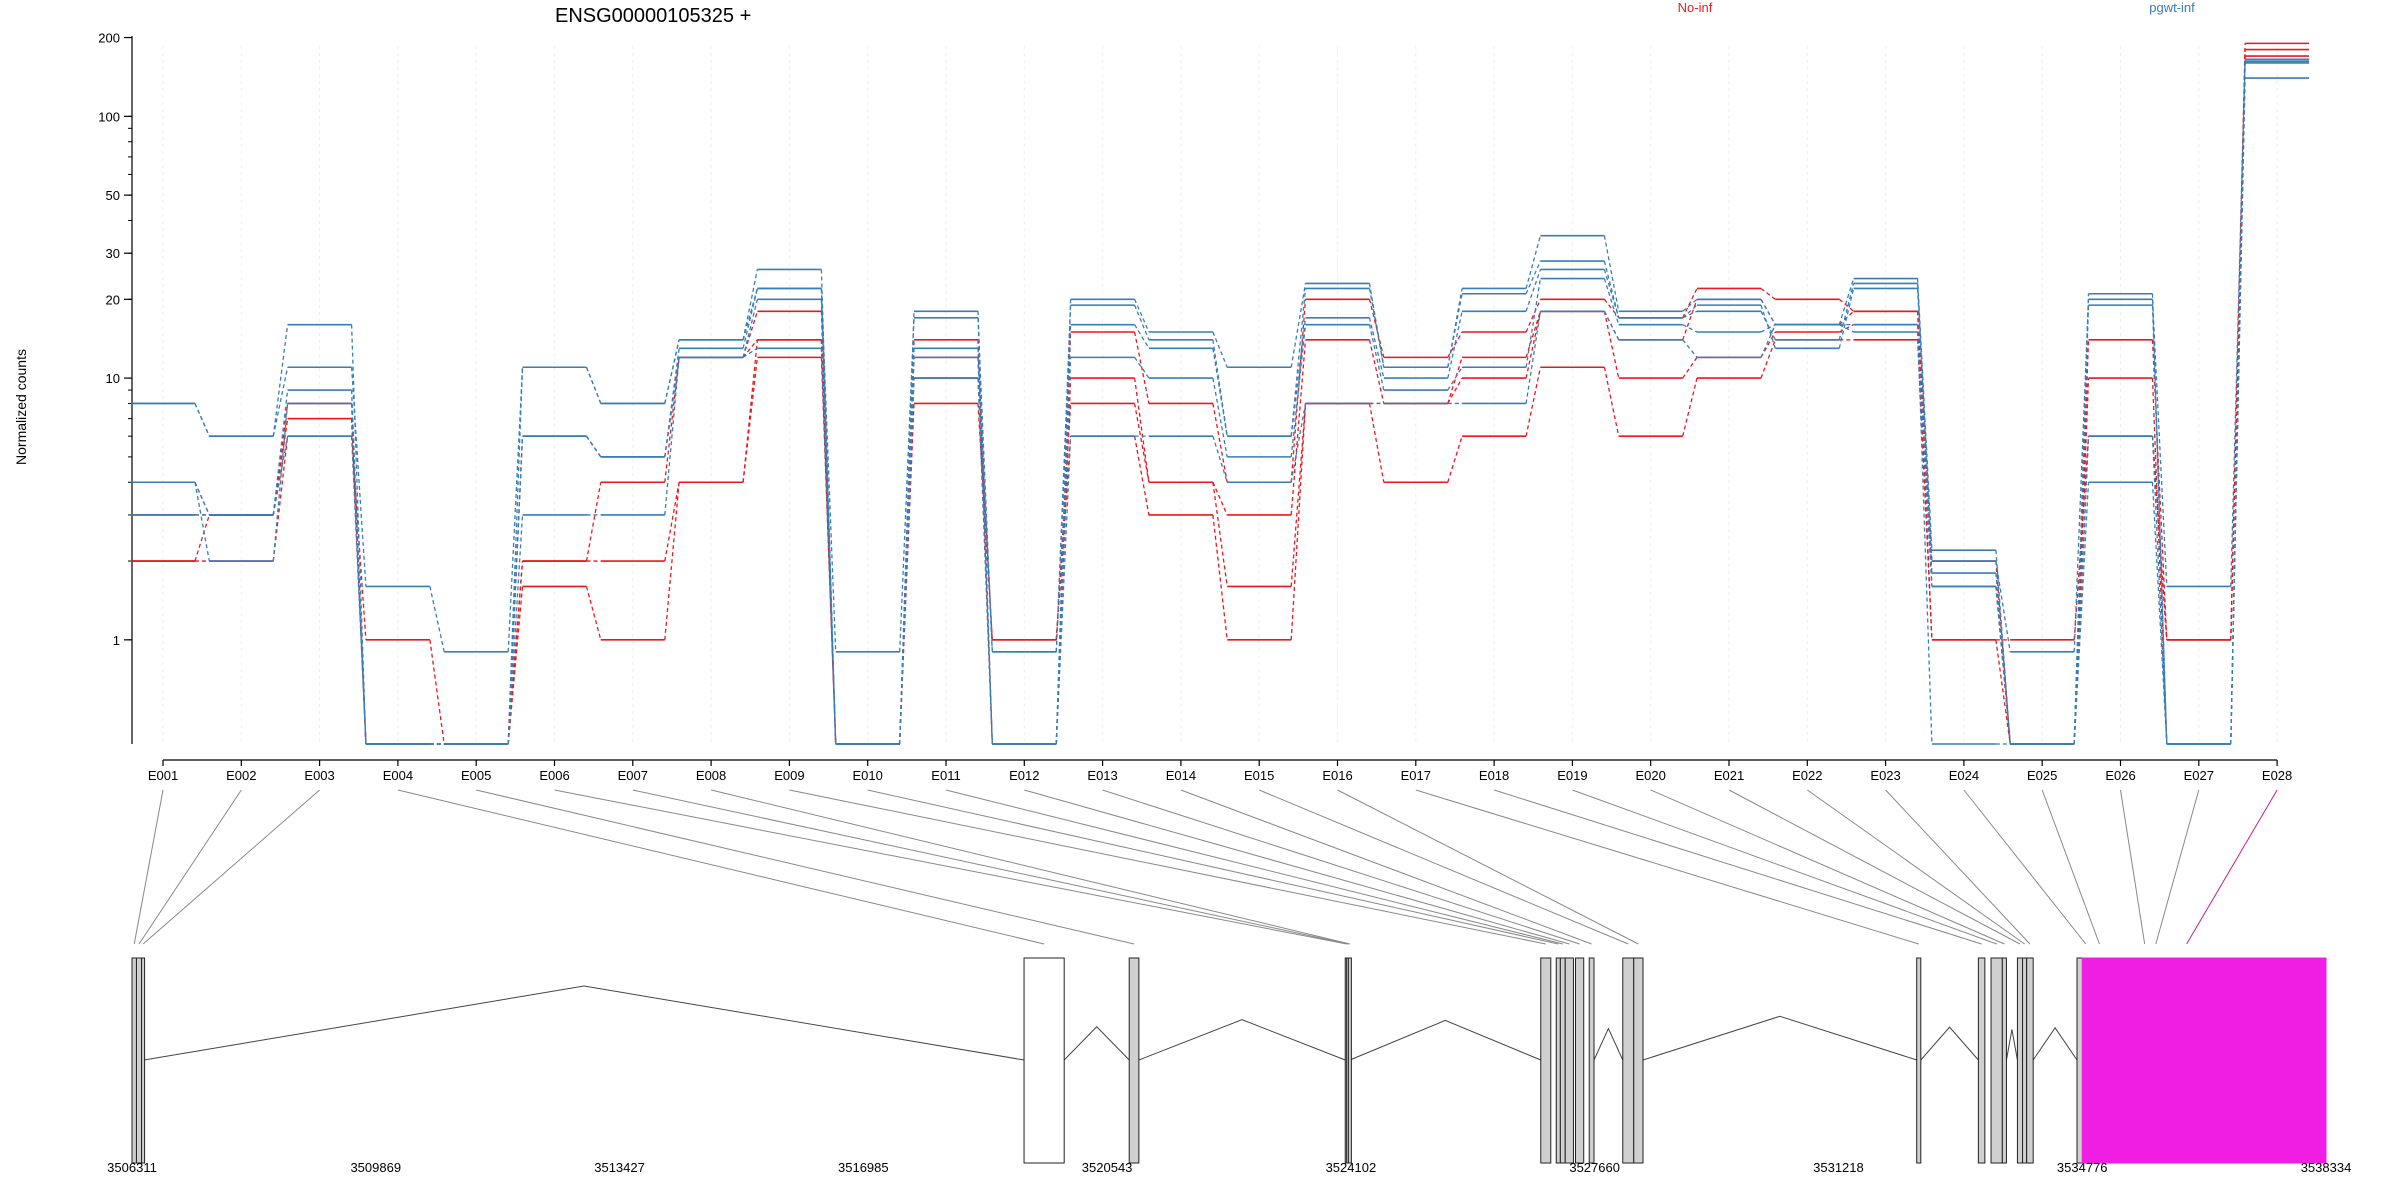  Describe the element at coordinates (1591, 1060) in the screenshot. I see `exon-box-e014` at that location.